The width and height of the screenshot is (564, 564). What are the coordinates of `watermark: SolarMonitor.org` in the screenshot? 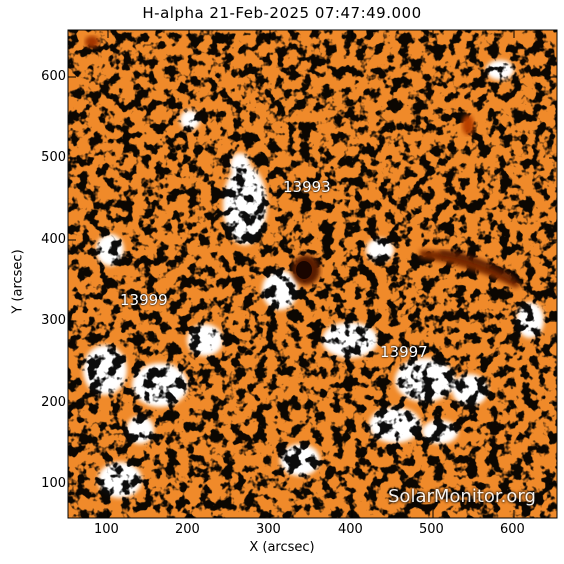 It's located at (462, 496).